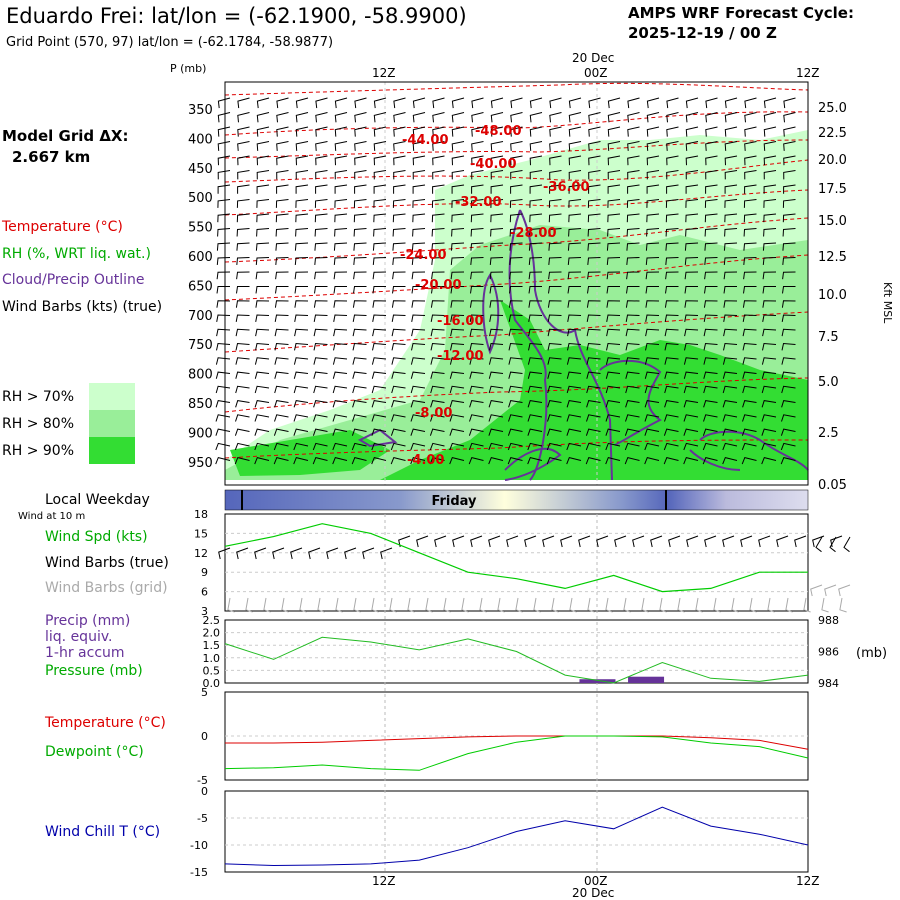  I want to click on height-tick-label: 5.0, so click(828, 382).